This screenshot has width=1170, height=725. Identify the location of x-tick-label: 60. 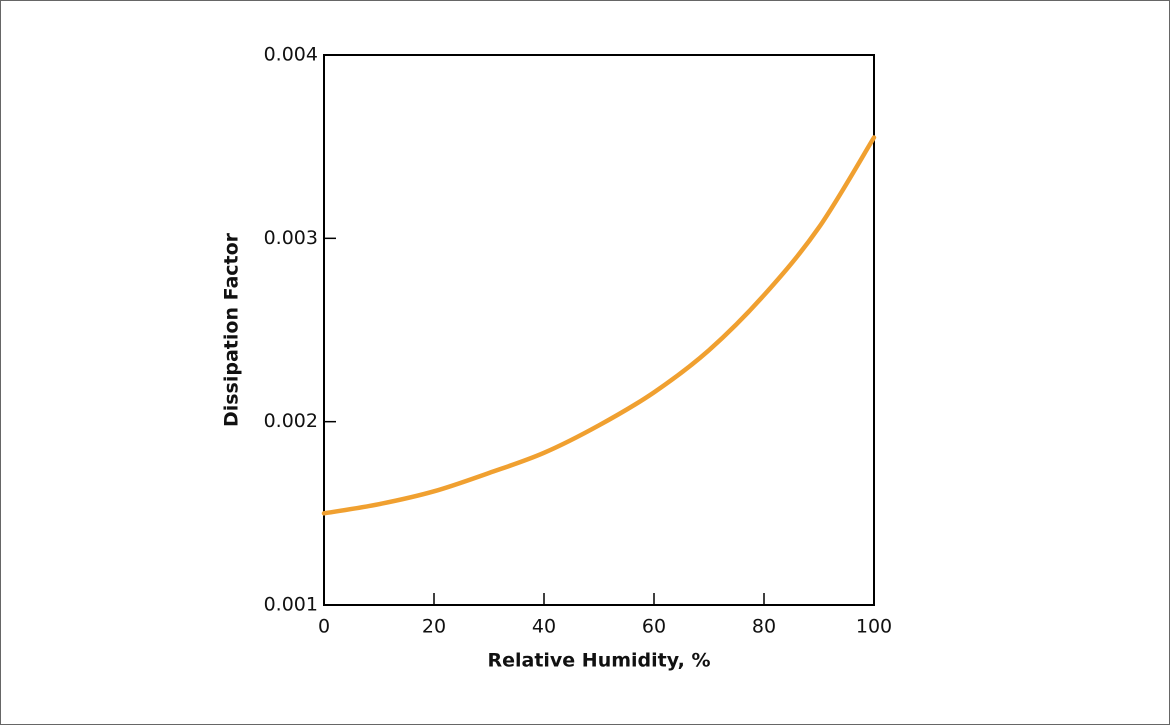
(654, 627).